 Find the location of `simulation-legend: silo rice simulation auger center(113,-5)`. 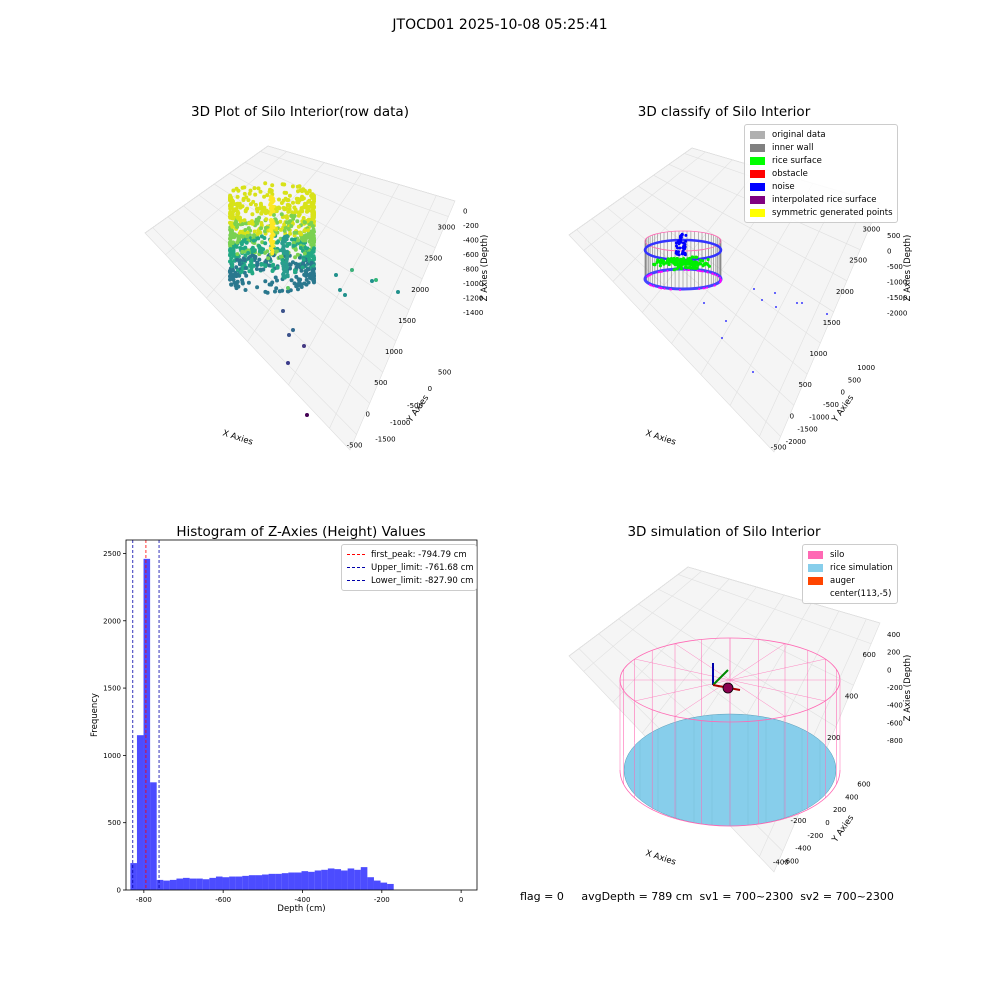

simulation-legend: silo rice simulation auger center(113,-5) is located at coordinates (850, 574).